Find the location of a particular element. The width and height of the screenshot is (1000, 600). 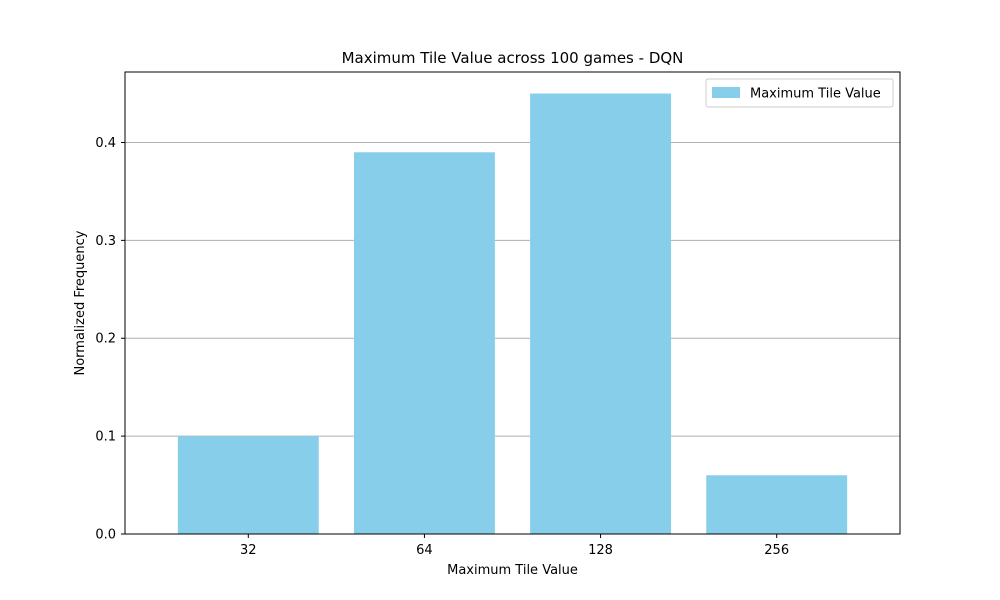

x-tick-label: 32 is located at coordinates (248, 550).